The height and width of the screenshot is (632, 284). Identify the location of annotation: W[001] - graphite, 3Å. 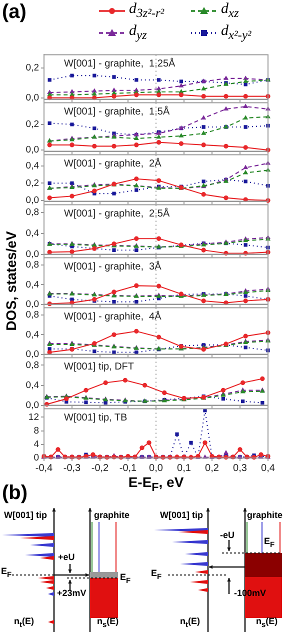
(113, 266).